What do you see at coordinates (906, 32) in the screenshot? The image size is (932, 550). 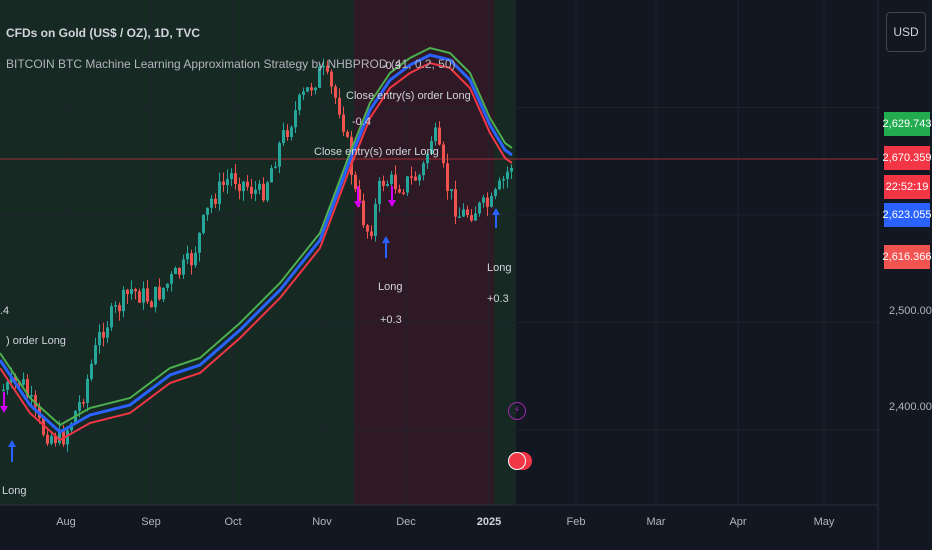 I see `currency-button: USD` at bounding box center [906, 32].